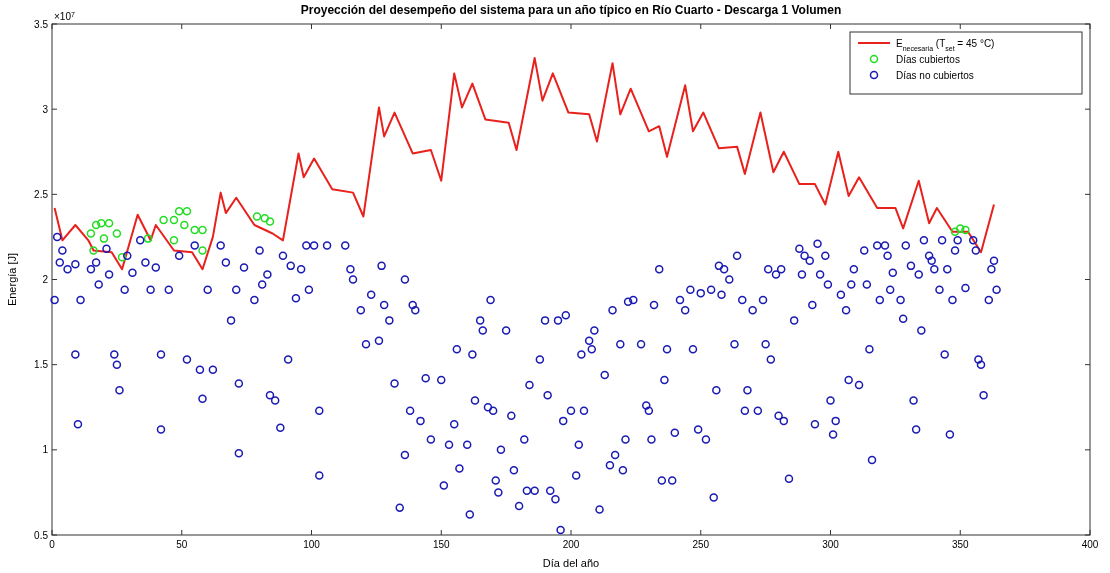 This screenshot has height=573, width=1110. What do you see at coordinates (41, 24) in the screenshot?
I see `y-tick-label: 3.5` at bounding box center [41, 24].